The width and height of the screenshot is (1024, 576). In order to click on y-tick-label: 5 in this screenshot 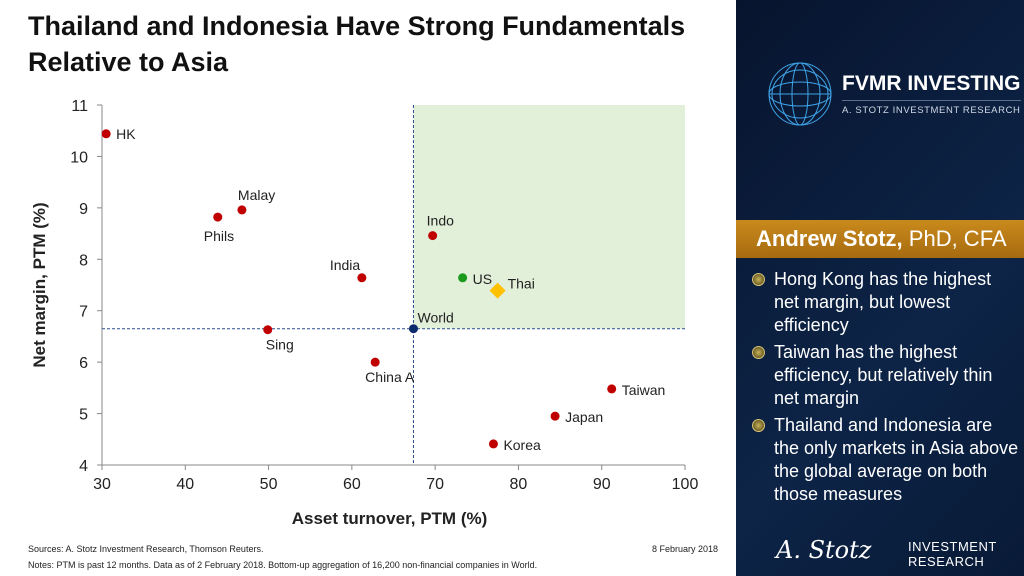, I will do `click(83, 415)`.